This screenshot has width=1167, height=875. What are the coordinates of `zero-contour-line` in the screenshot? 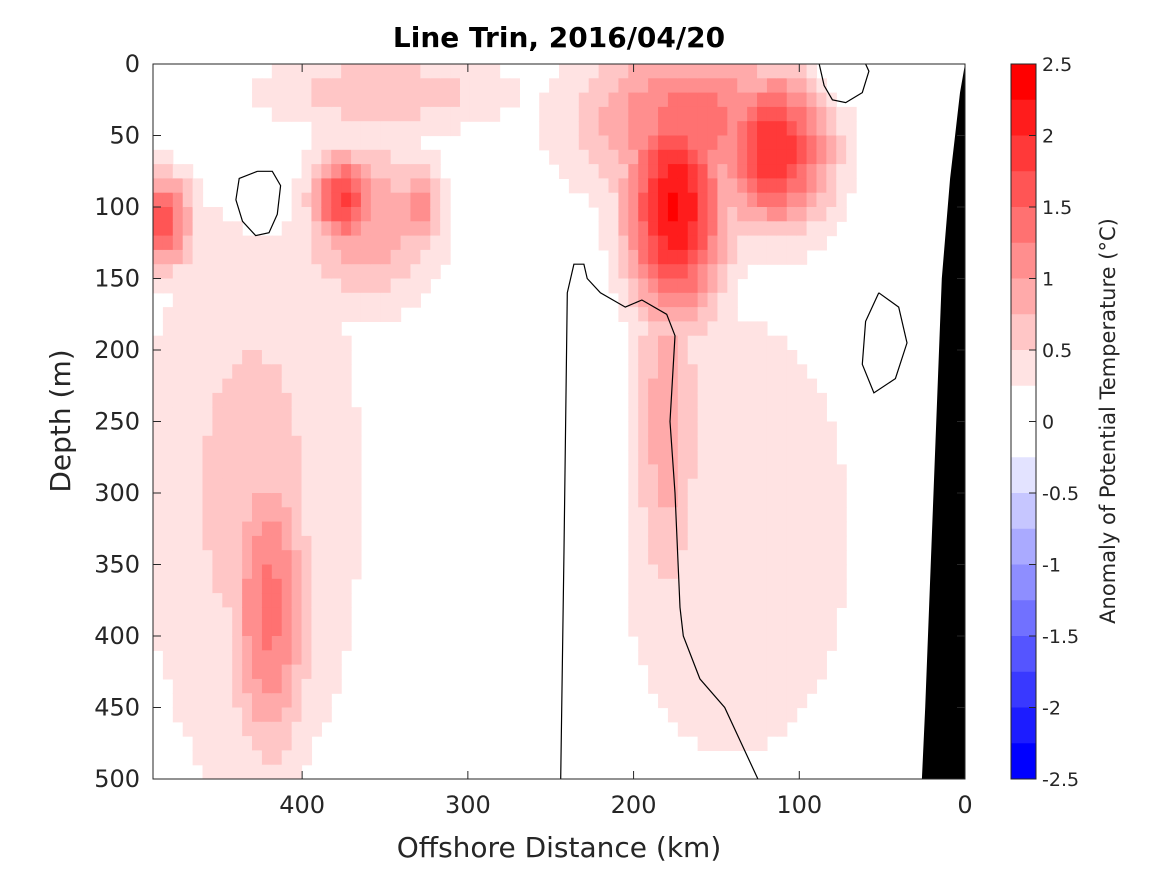 It's located at (884, 343).